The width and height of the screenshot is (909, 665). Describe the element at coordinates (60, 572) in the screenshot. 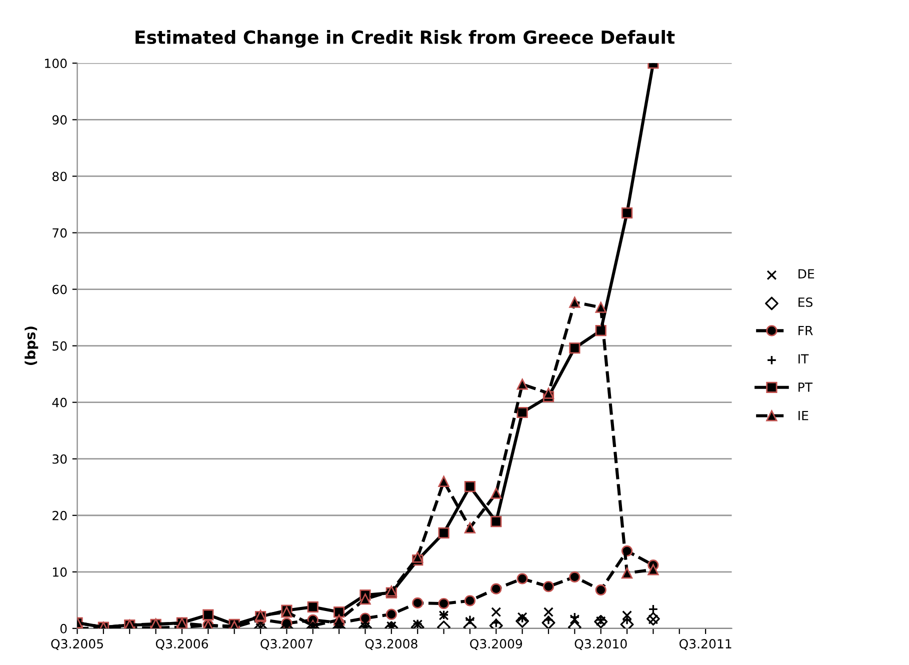

I see `y-tick-label: 10` at that location.